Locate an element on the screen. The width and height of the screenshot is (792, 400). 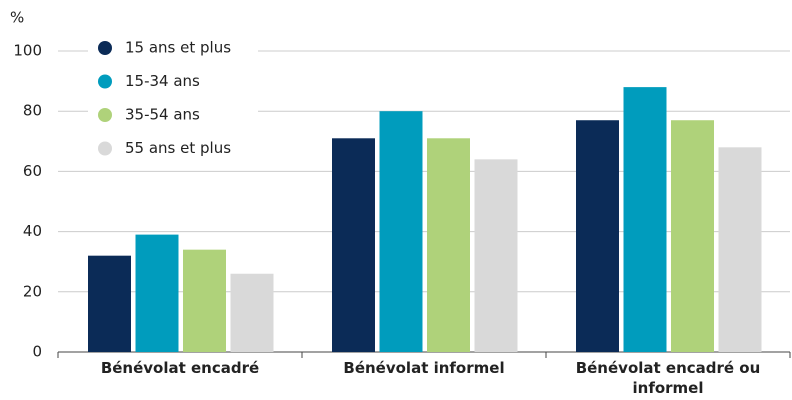
x-tick-label: Bénévolat informel is located at coordinates (424, 368).